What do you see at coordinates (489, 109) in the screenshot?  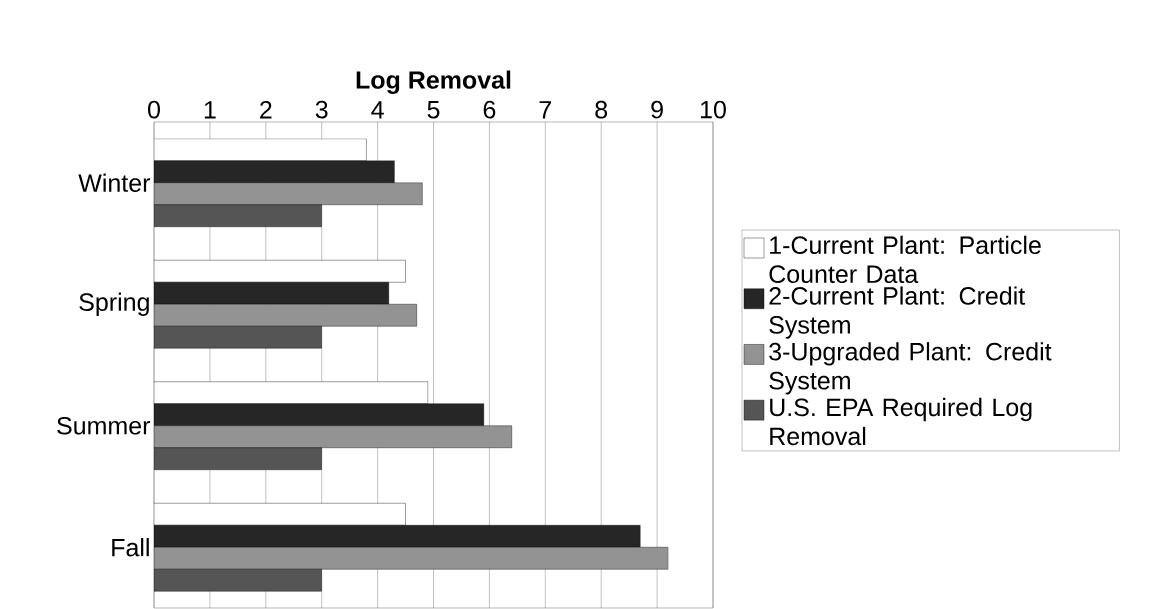 I see `x-tick-label: 6` at bounding box center [489, 109].